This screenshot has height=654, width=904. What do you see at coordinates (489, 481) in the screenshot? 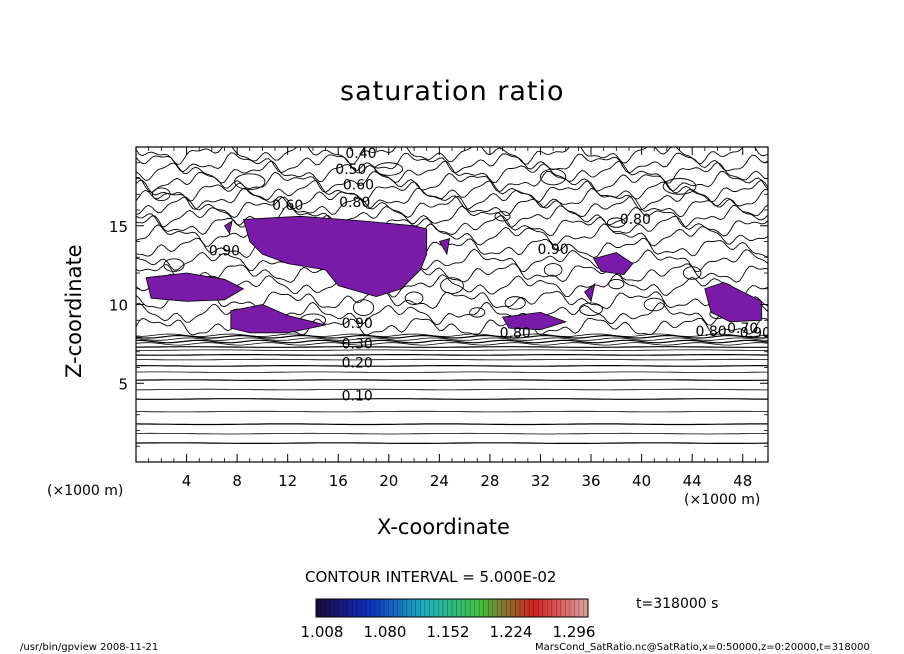
I see `x-tick-label: 28` at bounding box center [489, 481].